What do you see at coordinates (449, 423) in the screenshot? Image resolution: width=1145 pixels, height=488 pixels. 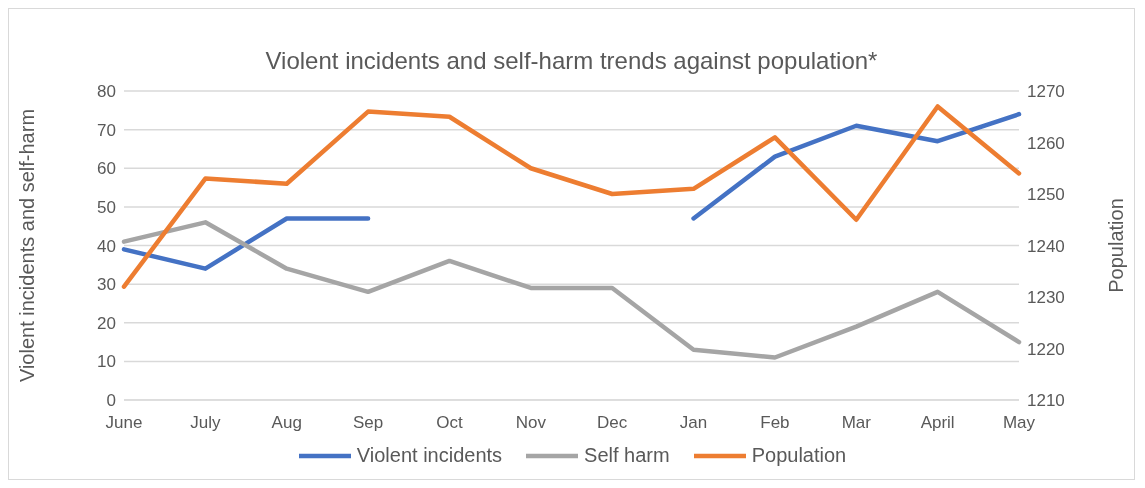 I see `x-tick-label: Oct` at bounding box center [449, 423].